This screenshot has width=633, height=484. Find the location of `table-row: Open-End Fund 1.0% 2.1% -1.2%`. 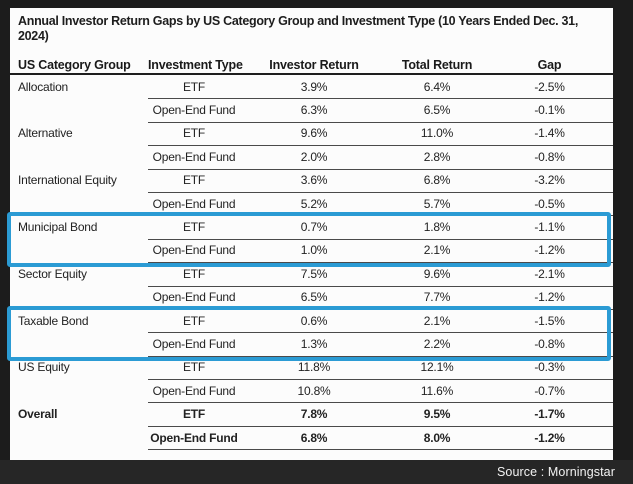

table-row: Open-End Fund 1.0% 2.1% -1.2% is located at coordinates (311, 251).